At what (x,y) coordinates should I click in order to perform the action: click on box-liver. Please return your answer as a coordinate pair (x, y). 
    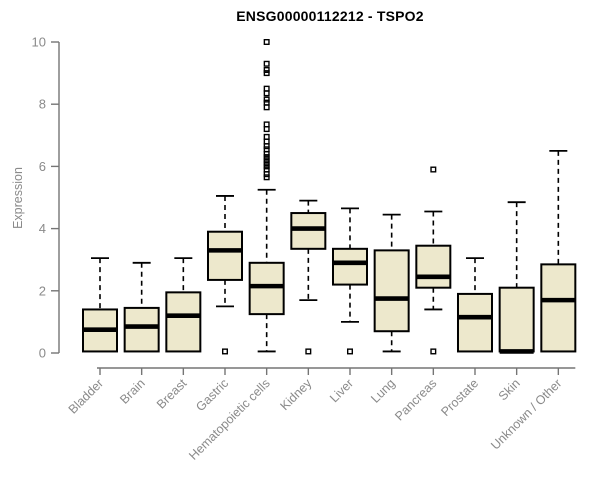
    Looking at the image, I should click on (349, 266).